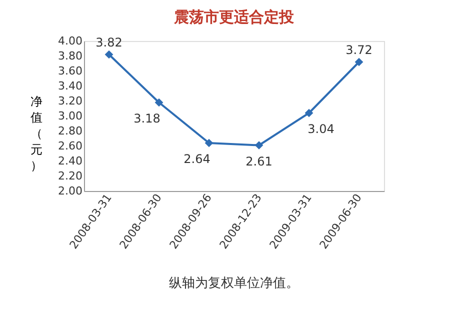 The image size is (460, 321). Describe the element at coordinates (70, 116) in the screenshot. I see `y-tick-label: 3.00` at that location.